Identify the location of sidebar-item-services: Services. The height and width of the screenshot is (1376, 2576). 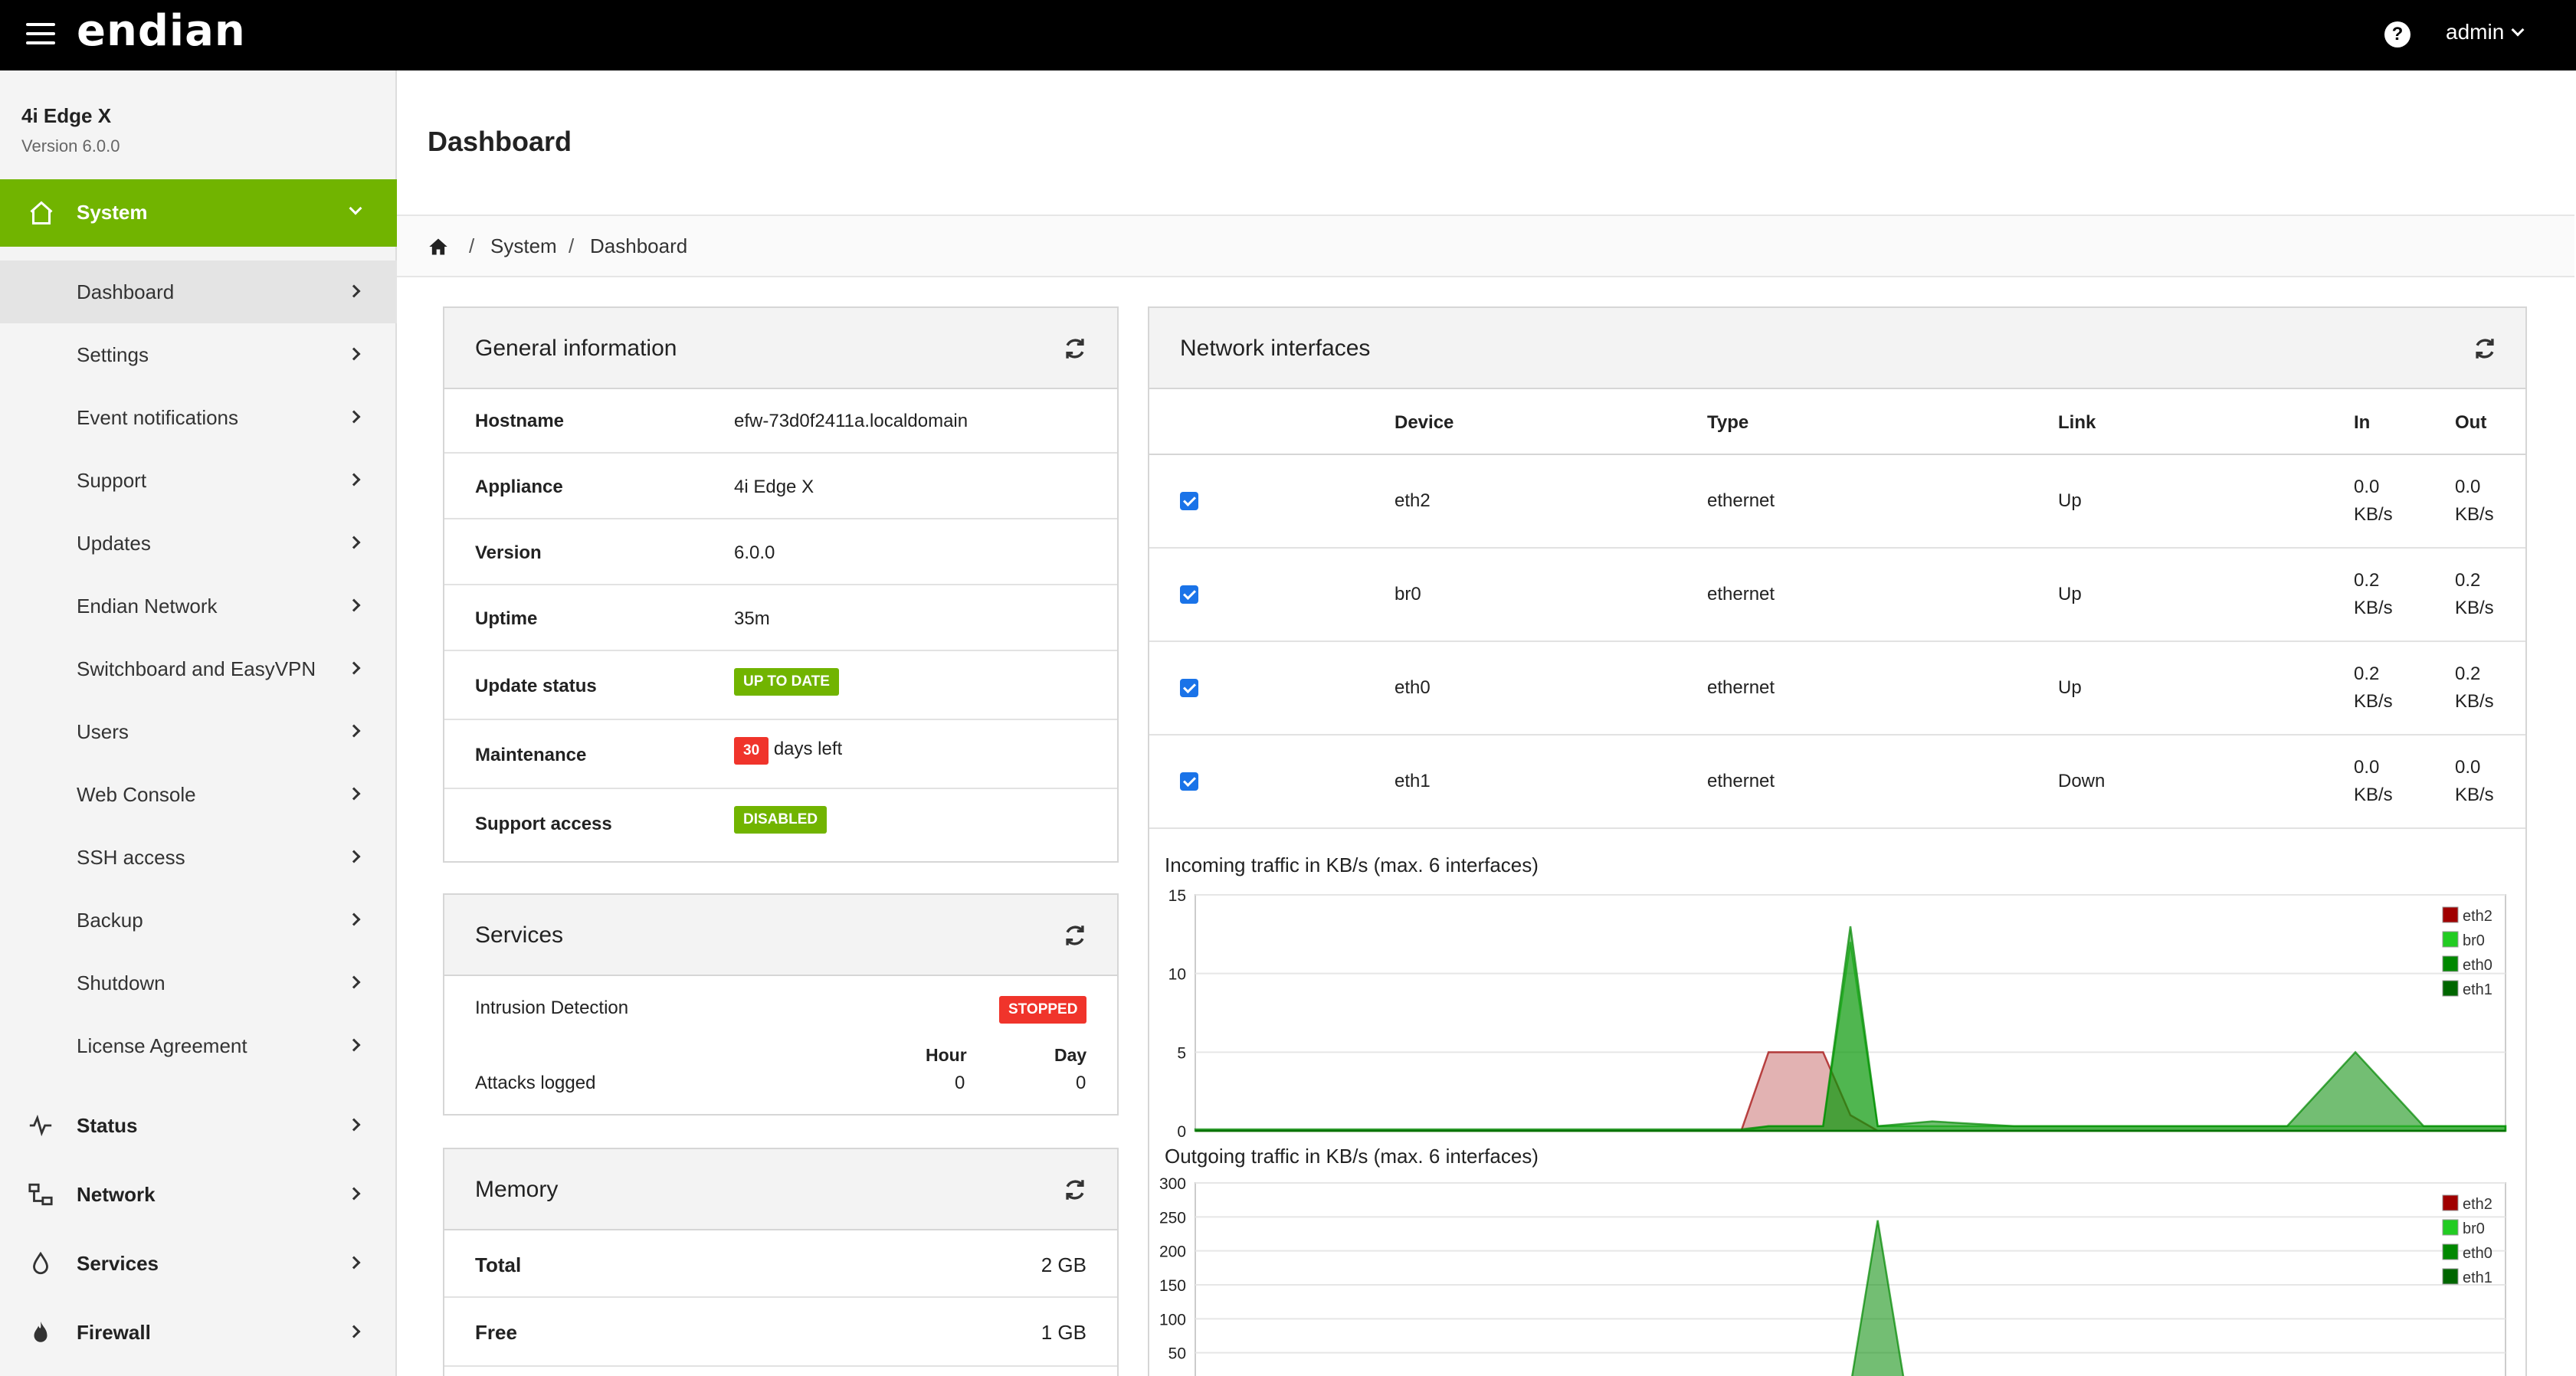
(199, 1264).